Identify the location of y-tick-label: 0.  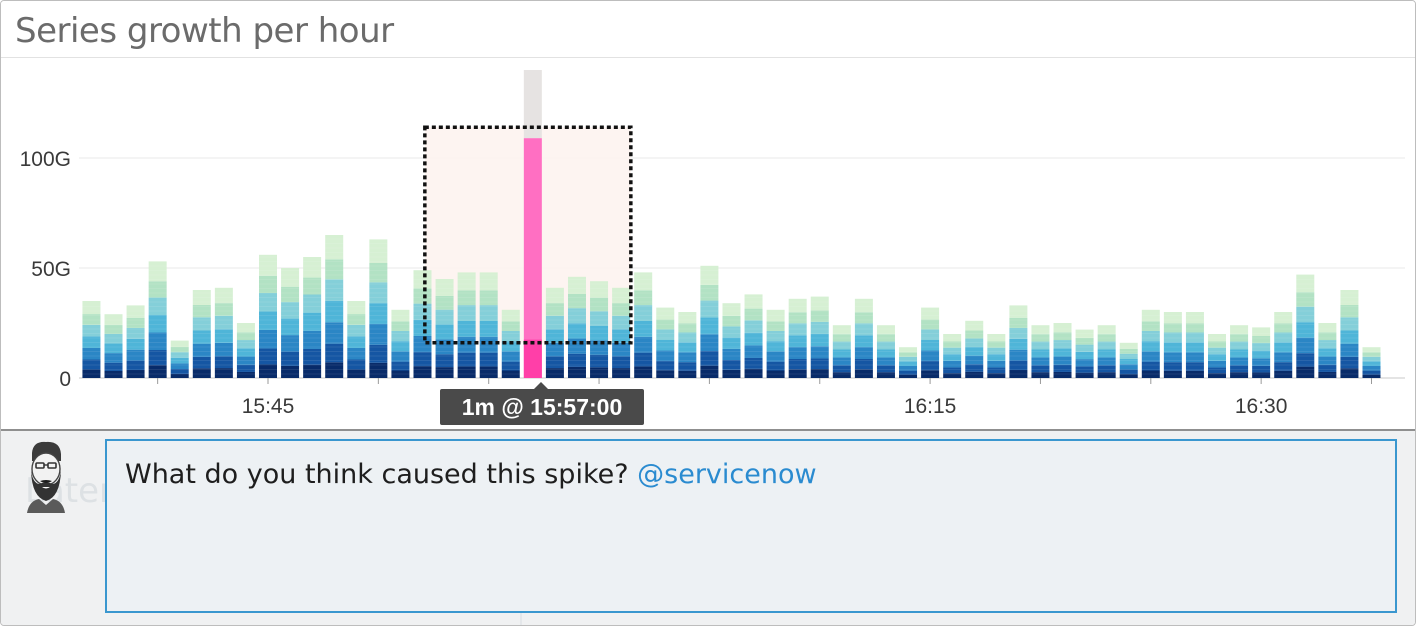
(65, 379).